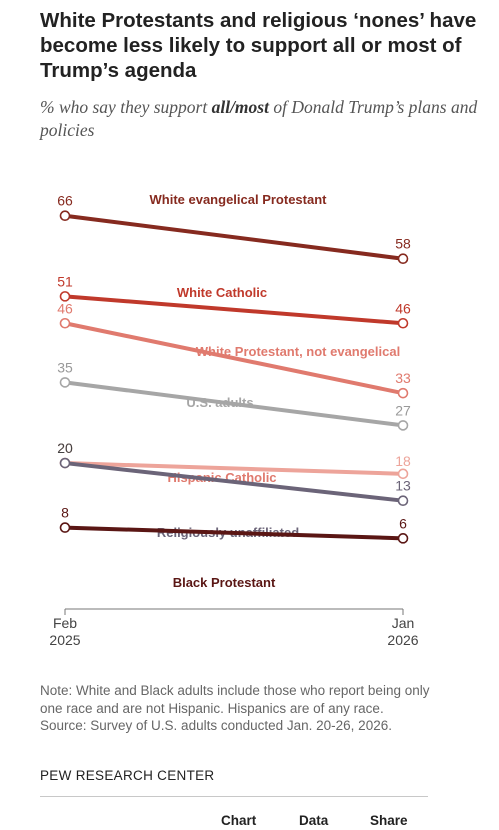 The width and height of the screenshot is (499, 830). I want to click on tab-share: Share, so click(389, 820).